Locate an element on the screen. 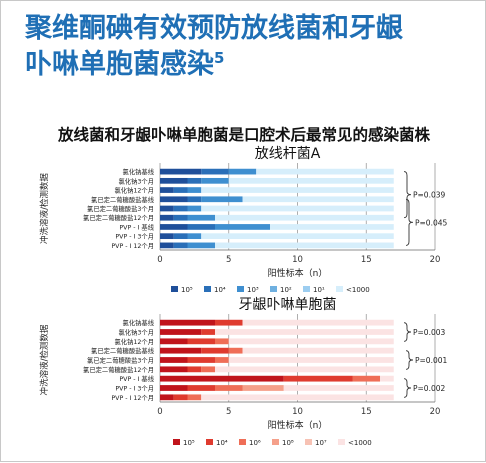 The height and width of the screenshot is (463, 486). x-tick-label: 5 is located at coordinates (228, 260).